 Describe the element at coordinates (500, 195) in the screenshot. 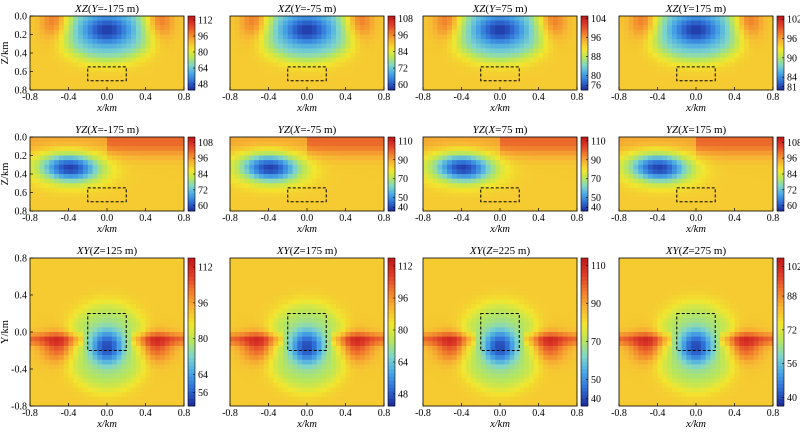

I see `anomaly-box` at that location.